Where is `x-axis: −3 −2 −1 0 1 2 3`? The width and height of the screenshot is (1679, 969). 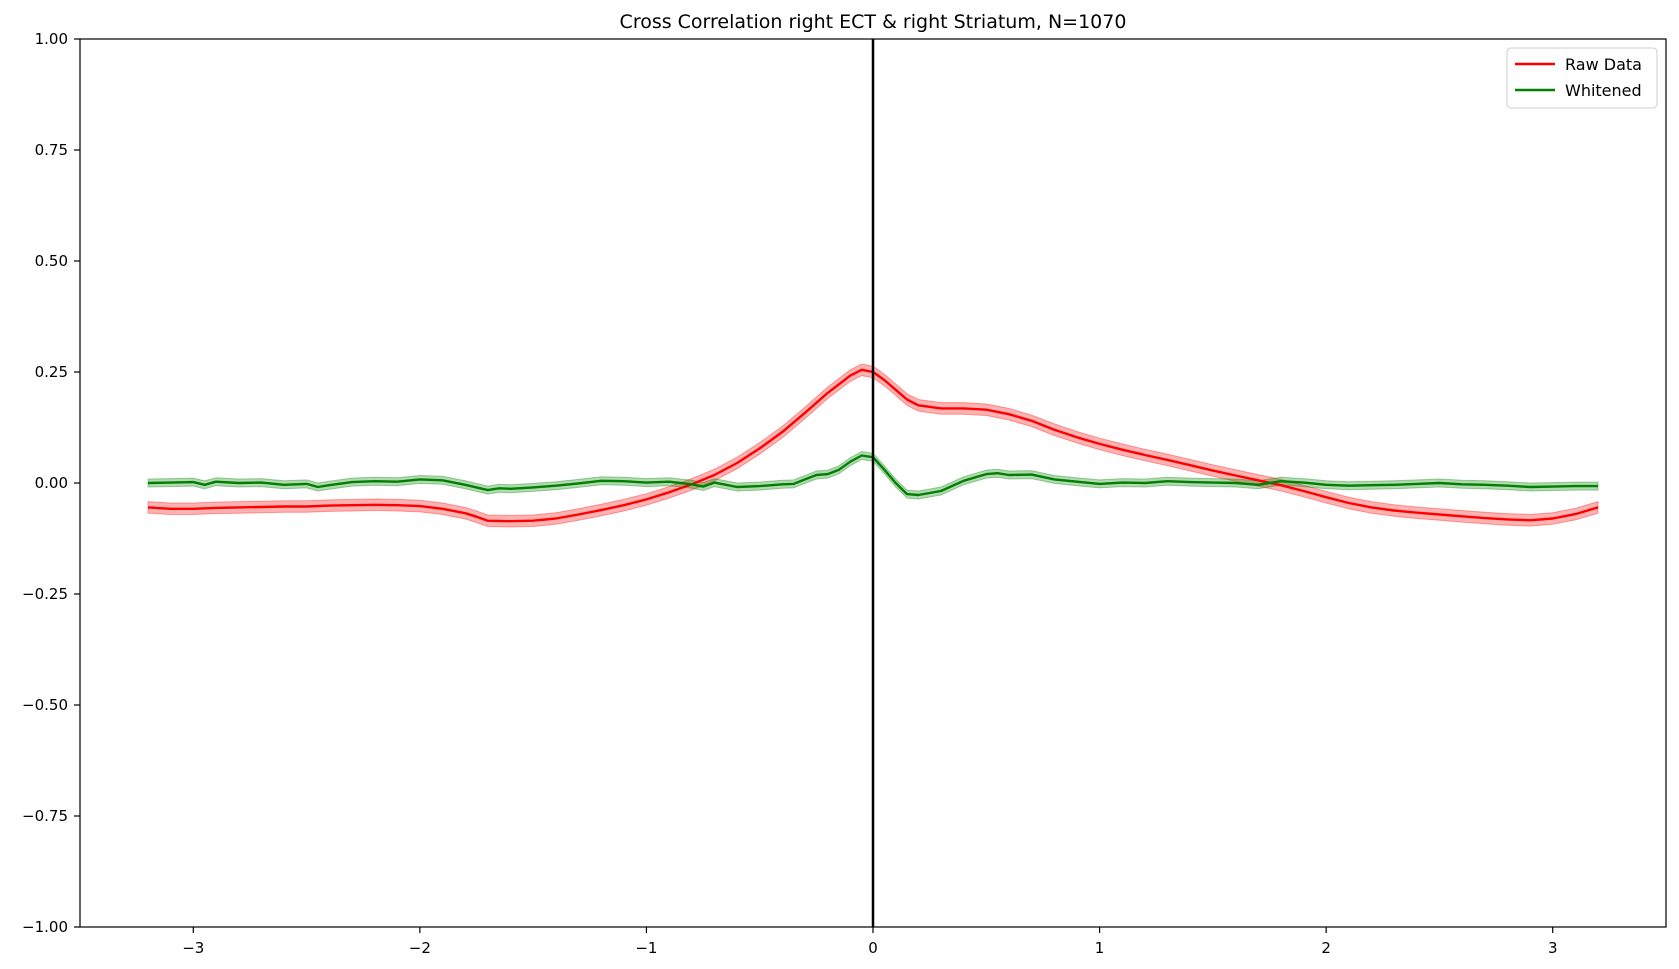 x-axis: −3 −2 −1 0 1 2 3 is located at coordinates (869, 942).